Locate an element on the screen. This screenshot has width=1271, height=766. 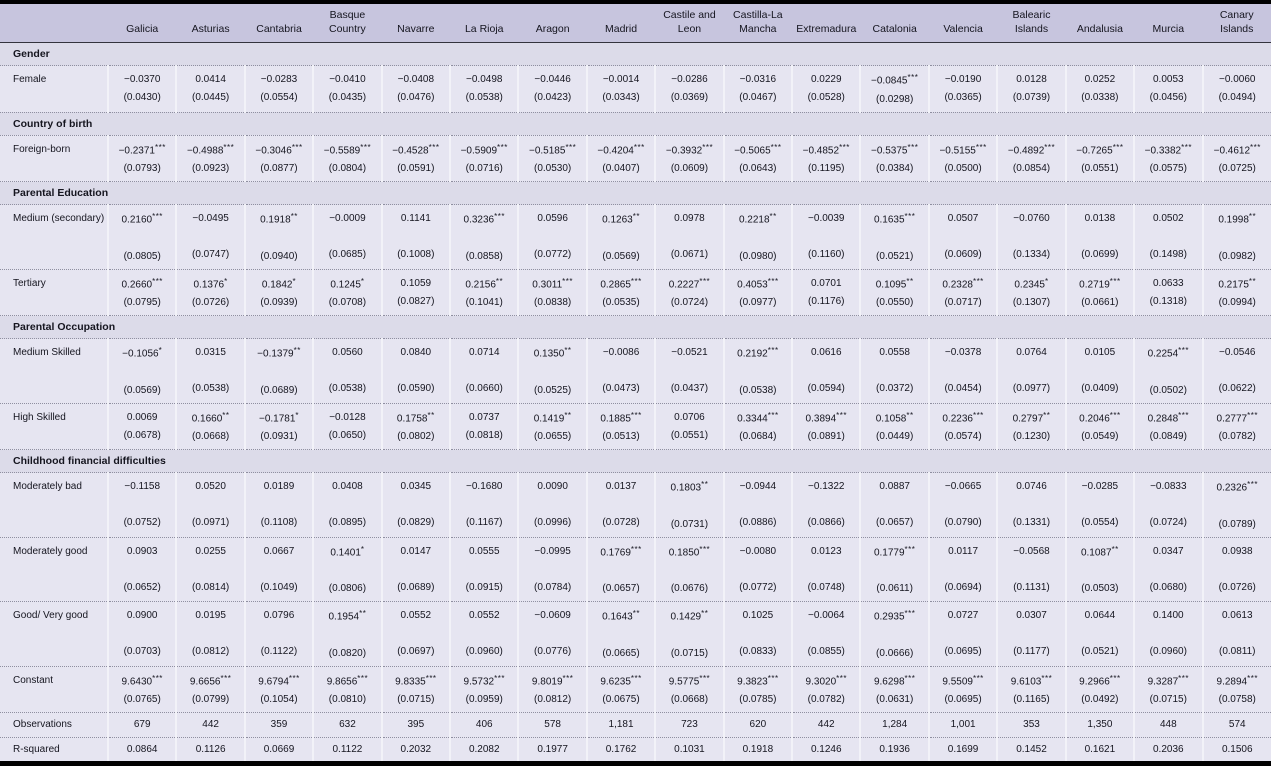
estimate-cell: 0.0552(0.0697) is located at coordinates (416, 634).